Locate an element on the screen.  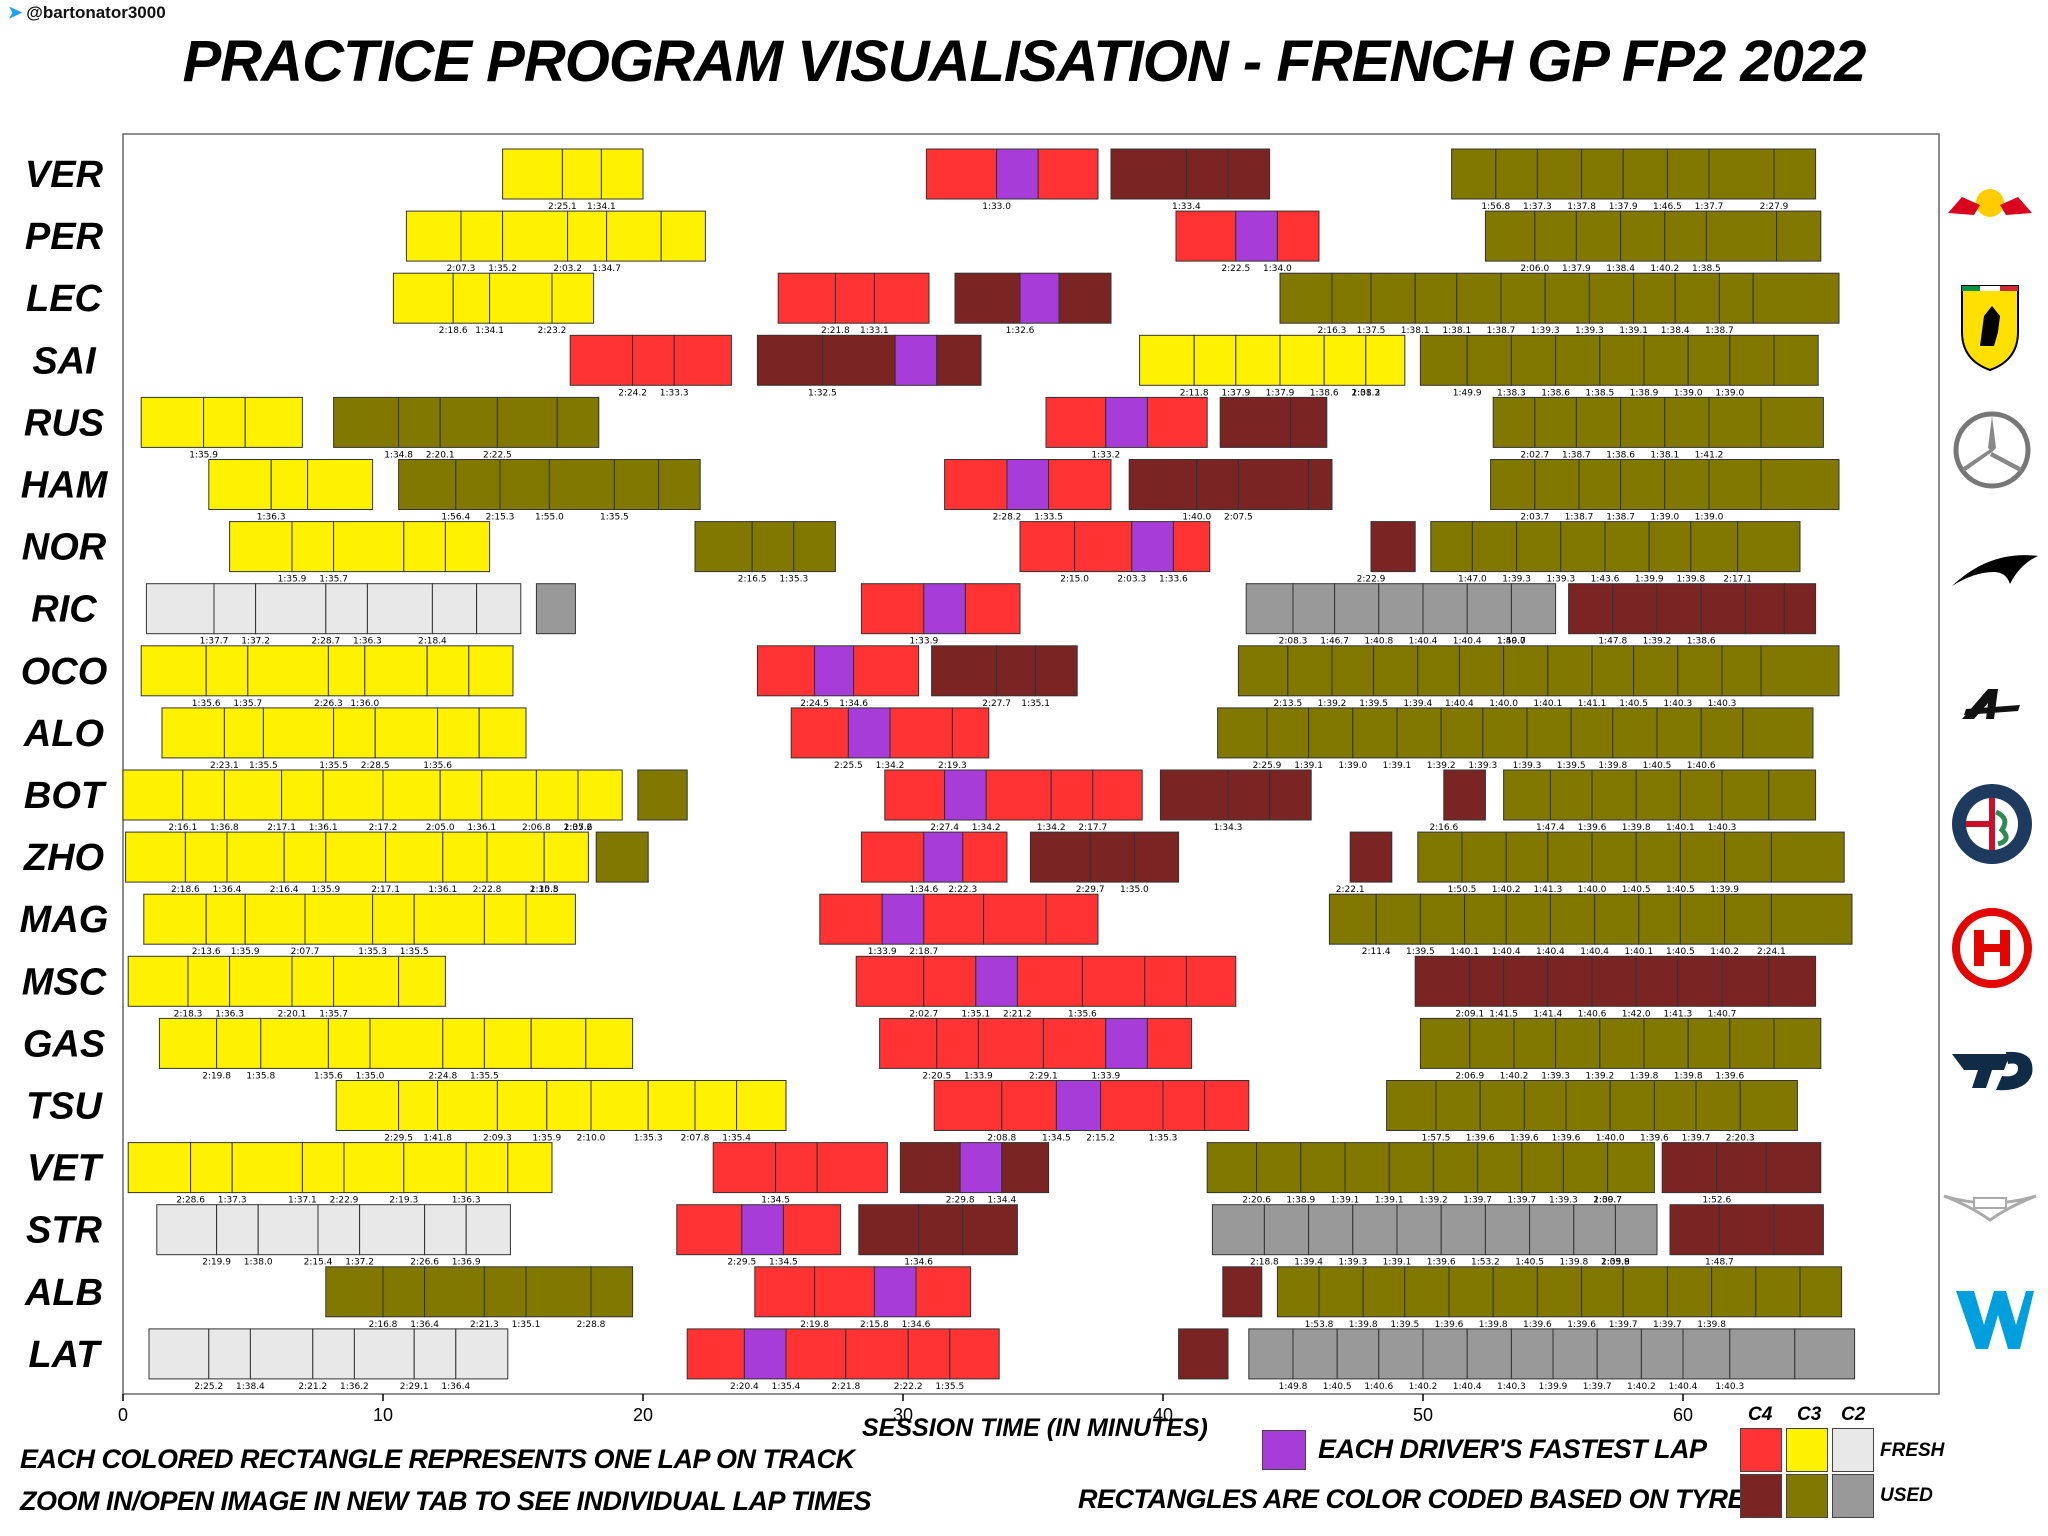
lap-time-label: 1:39.8 is located at coordinates (1612, 766).